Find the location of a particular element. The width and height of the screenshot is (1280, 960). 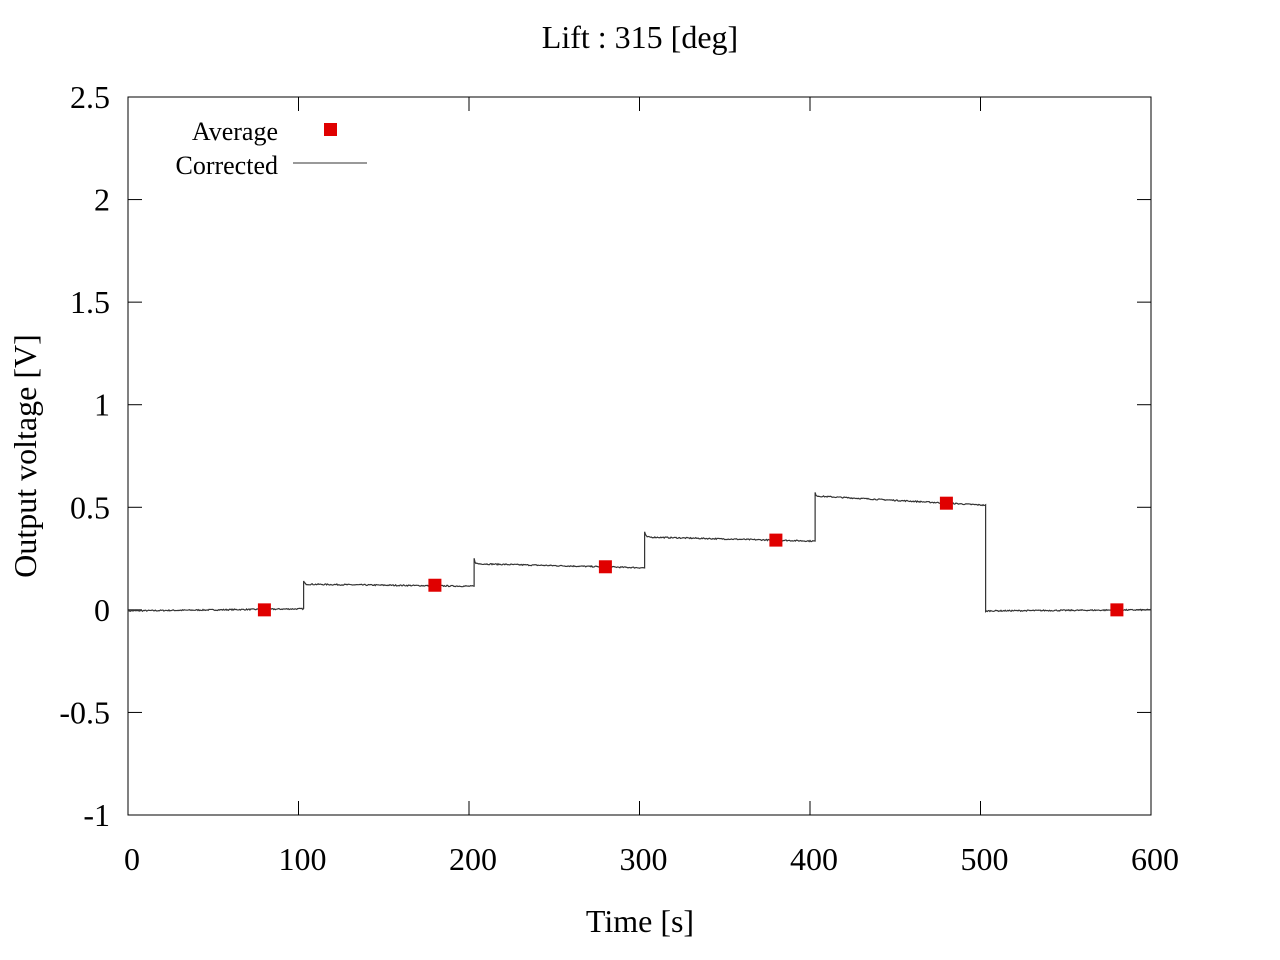

x-tick-label: 500 is located at coordinates (985, 859).